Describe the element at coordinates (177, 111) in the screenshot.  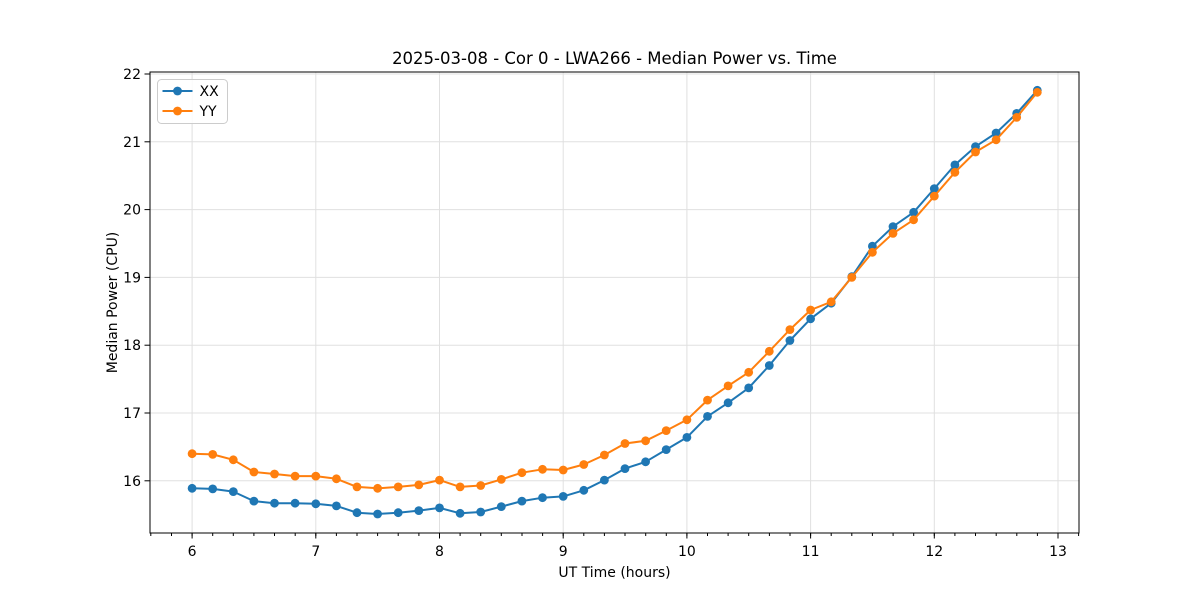
I see `legend-marker-yy` at that location.